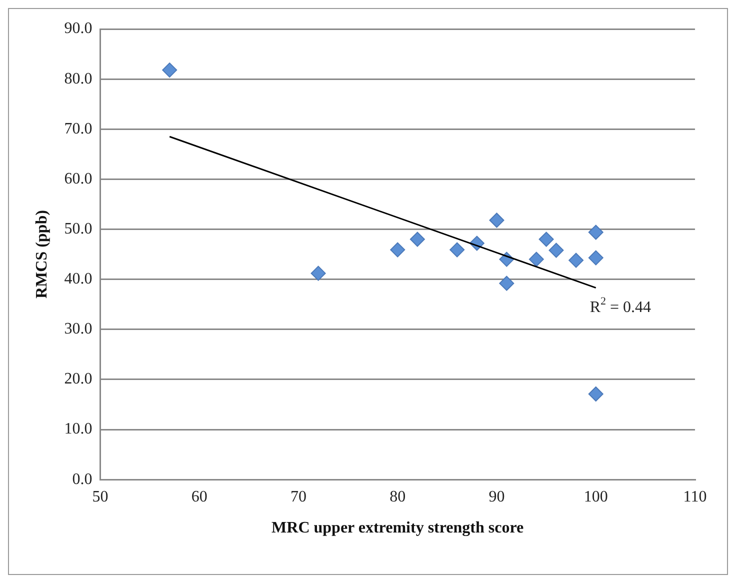  I want to click on y-tick-label: 90.0, so click(78, 29).